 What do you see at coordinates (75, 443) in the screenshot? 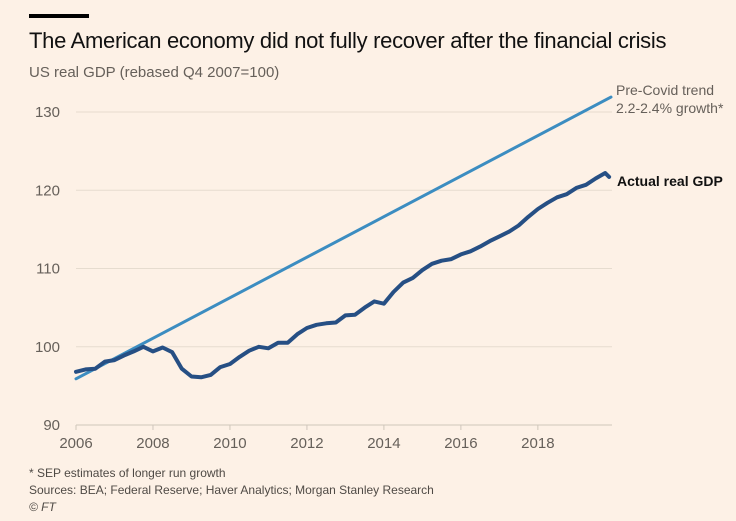
I see `x-tick-label-2006: 2006` at bounding box center [75, 443].